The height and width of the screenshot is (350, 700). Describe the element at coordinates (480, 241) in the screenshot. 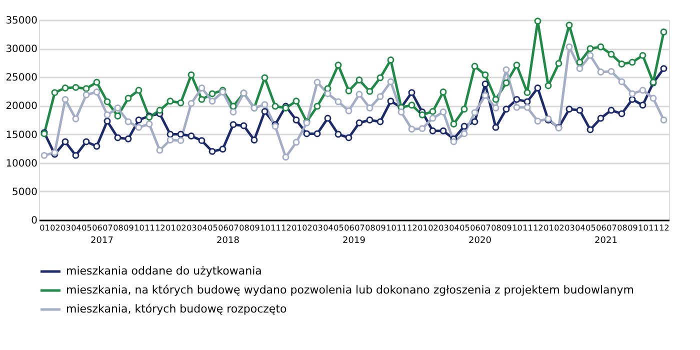

I see `text: 2020` at that location.